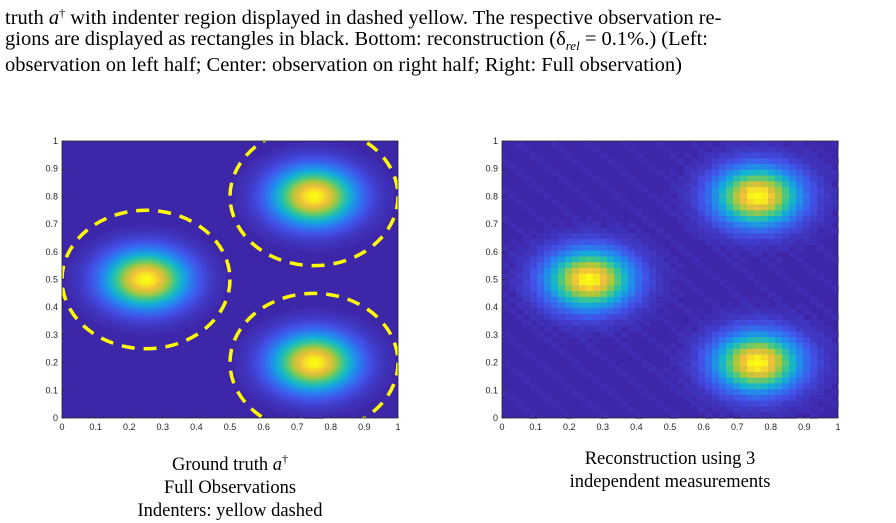 This screenshot has height=523, width=896. I want to click on caption-line-2-rest: = 0.1%.) (Left:, so click(644, 39).